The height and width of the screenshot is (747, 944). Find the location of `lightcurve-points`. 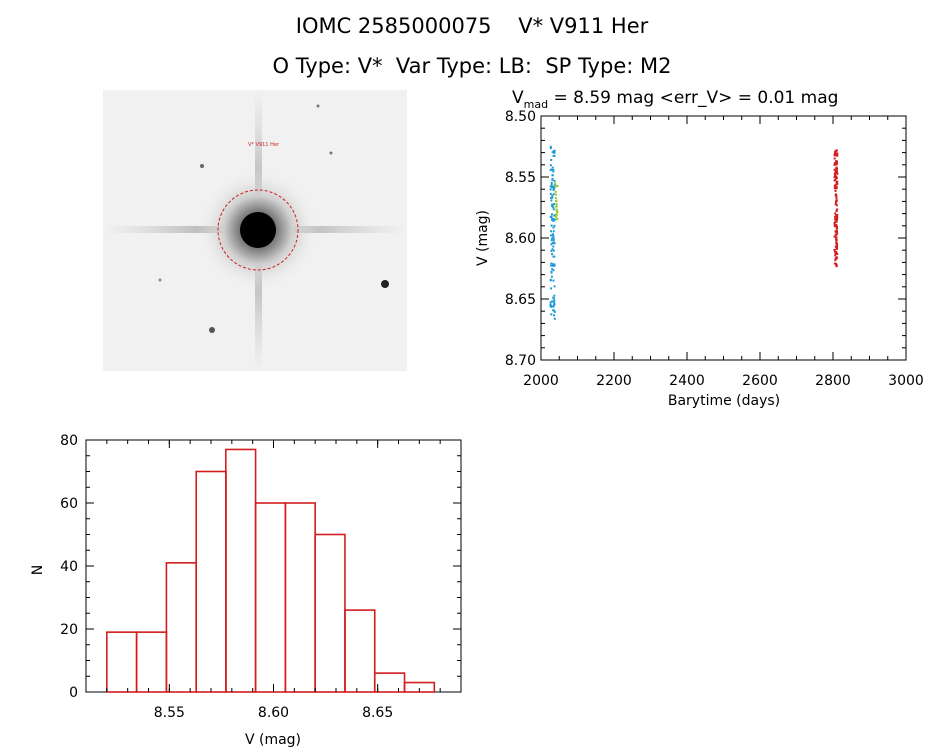

lightcurve-points is located at coordinates (694, 232).